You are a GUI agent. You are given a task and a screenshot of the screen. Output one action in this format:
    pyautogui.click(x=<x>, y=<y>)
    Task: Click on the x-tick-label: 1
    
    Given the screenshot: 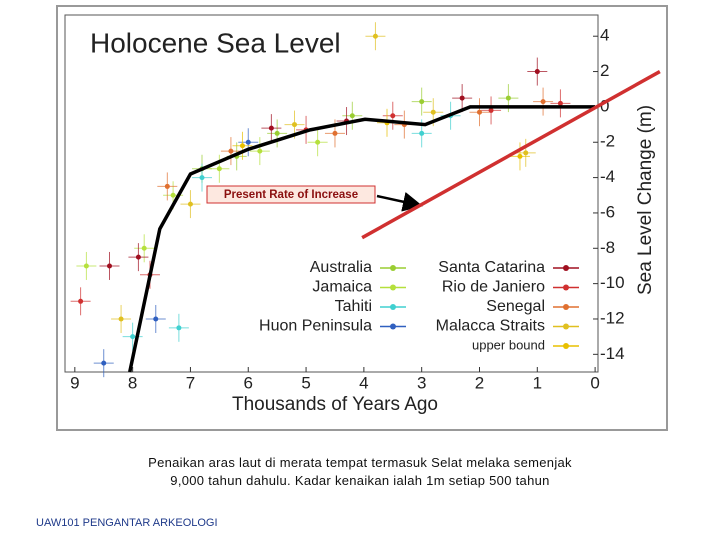 What is the action you would take?
    pyautogui.click(x=537, y=382)
    